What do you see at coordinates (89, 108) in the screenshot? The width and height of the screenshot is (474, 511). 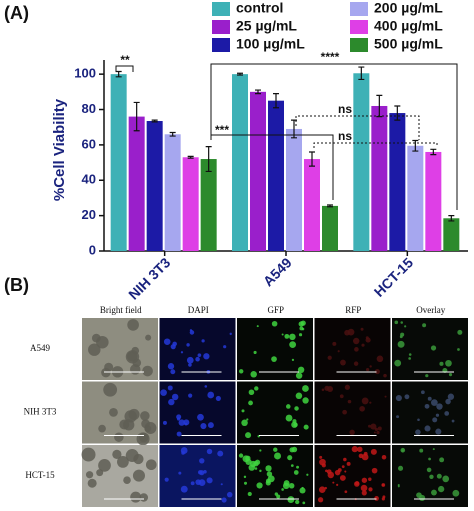 I see `y-tick-label: 80` at bounding box center [89, 108].